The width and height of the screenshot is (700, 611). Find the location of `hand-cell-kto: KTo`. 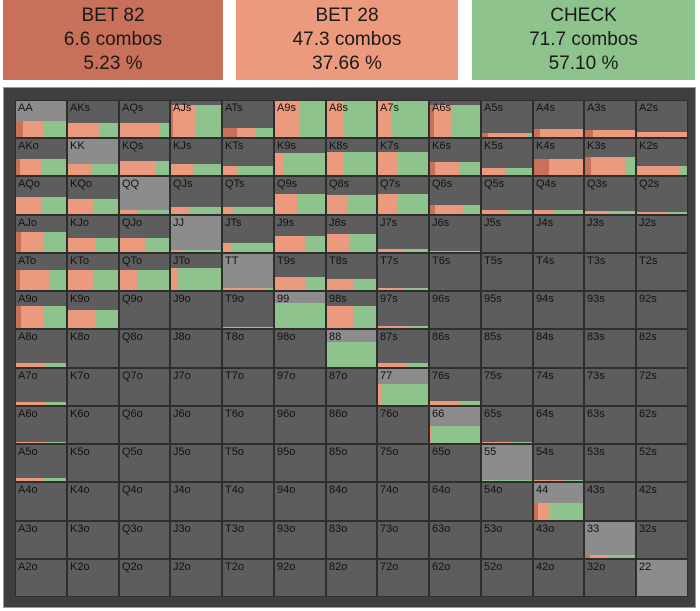

hand-cell-kto: KTo is located at coordinates (93, 272).